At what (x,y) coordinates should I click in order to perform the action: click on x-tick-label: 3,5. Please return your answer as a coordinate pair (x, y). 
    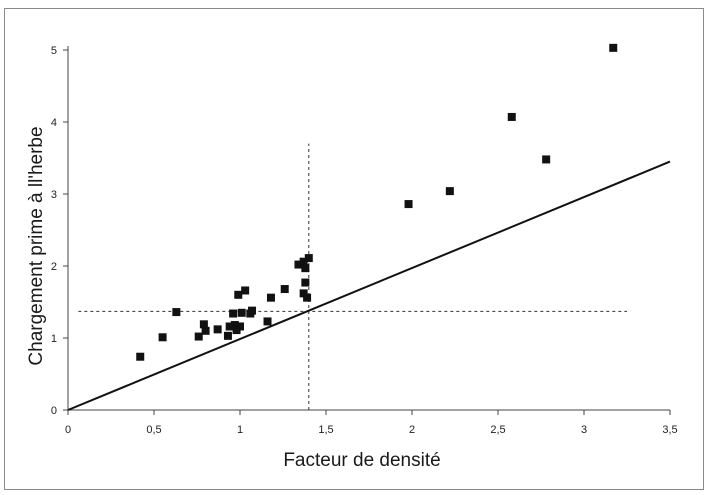
    Looking at the image, I should click on (669, 430).